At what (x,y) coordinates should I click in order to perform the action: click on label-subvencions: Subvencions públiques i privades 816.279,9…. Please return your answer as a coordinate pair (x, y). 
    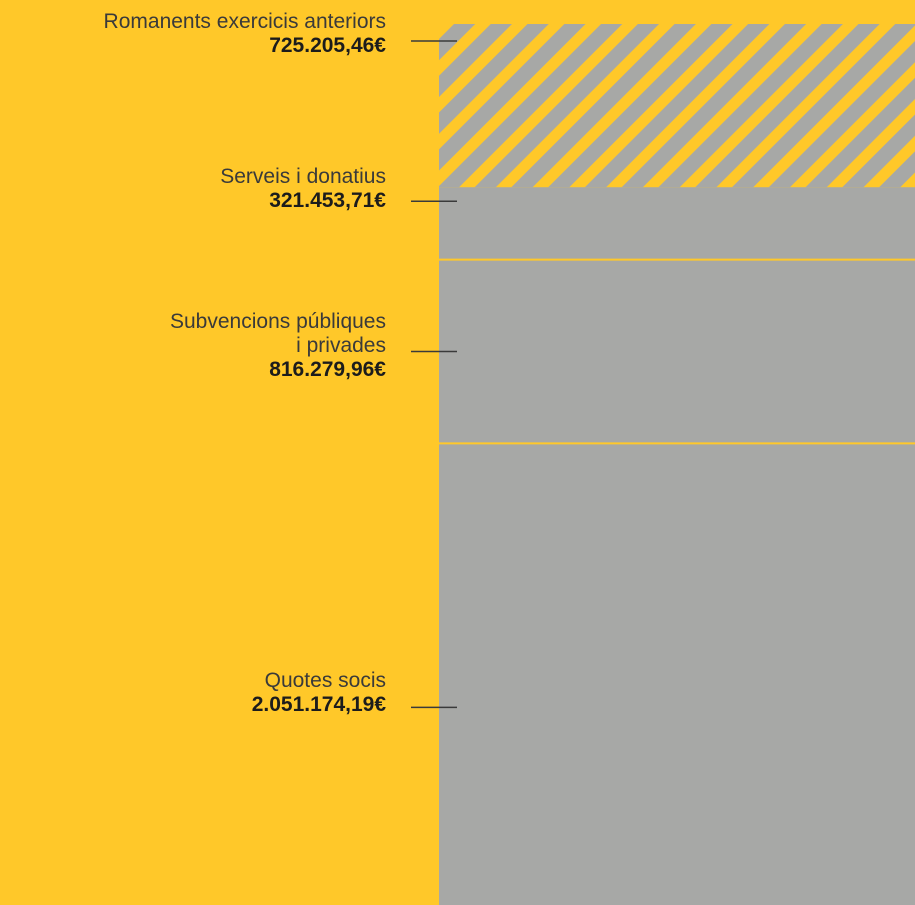
    Looking at the image, I should click on (278, 346).